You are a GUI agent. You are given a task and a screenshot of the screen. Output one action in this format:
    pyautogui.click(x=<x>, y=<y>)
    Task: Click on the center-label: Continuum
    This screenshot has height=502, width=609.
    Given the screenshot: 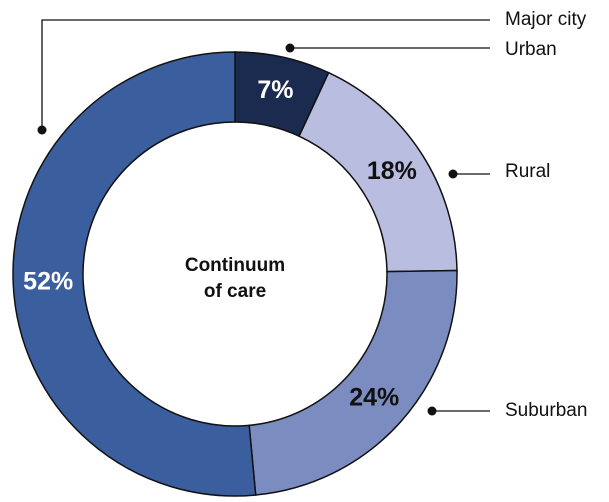 What is the action you would take?
    pyautogui.click(x=235, y=265)
    